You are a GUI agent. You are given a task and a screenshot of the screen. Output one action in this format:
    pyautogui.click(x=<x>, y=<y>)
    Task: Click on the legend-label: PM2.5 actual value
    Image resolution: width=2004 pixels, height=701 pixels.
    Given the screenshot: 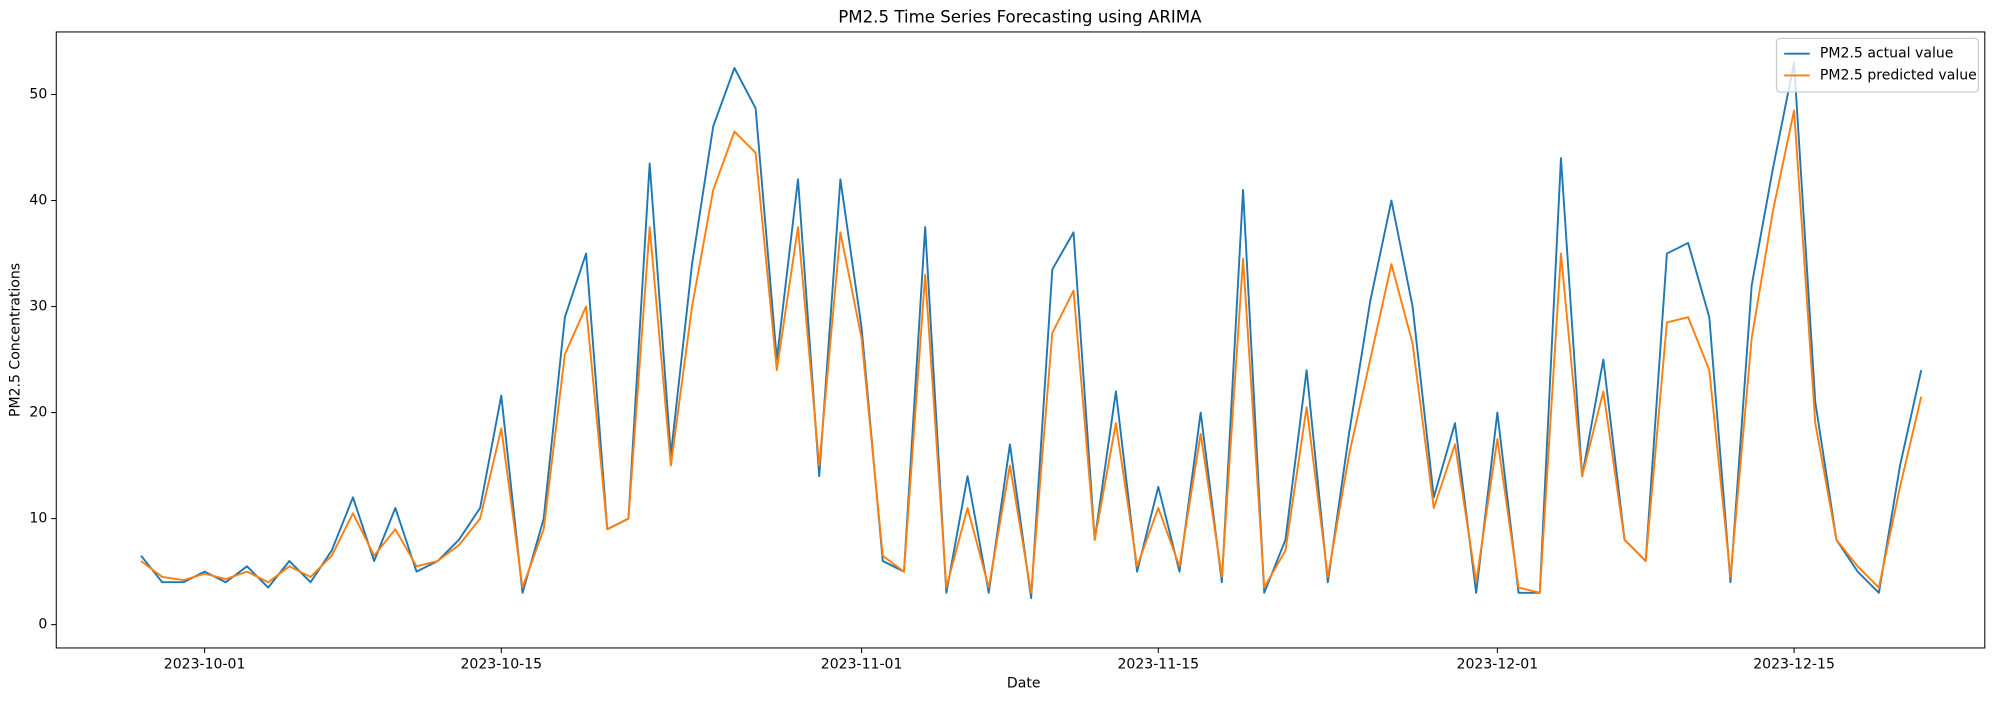 What is the action you would take?
    pyautogui.click(x=1886, y=54)
    